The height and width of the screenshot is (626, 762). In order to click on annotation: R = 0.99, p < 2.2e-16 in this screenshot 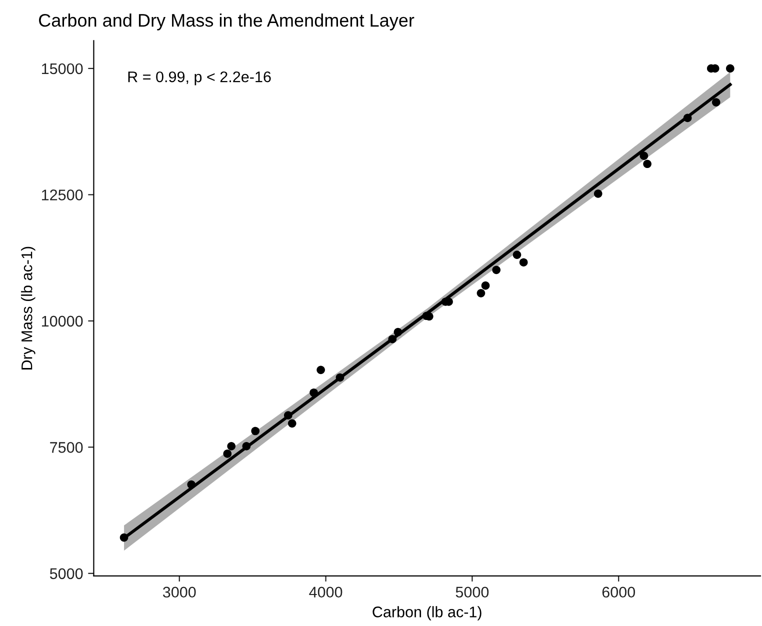, I will do `click(199, 78)`.